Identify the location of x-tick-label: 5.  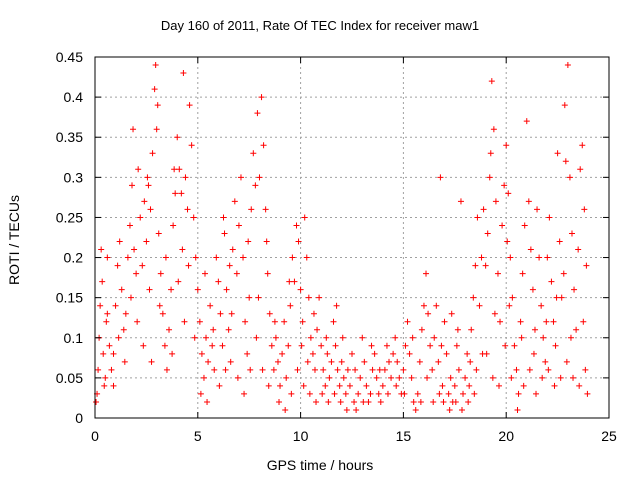
(198, 436).